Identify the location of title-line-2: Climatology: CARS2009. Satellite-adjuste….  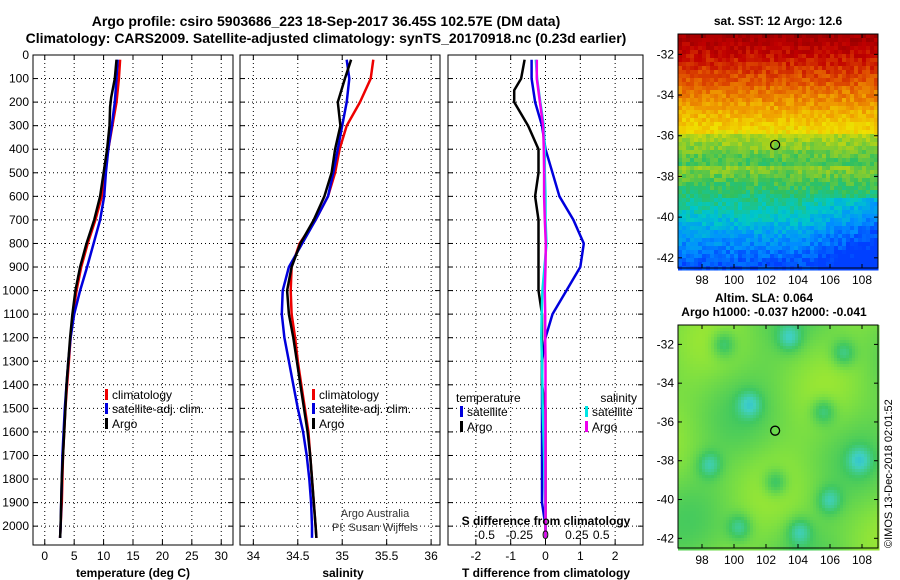
(326, 38).